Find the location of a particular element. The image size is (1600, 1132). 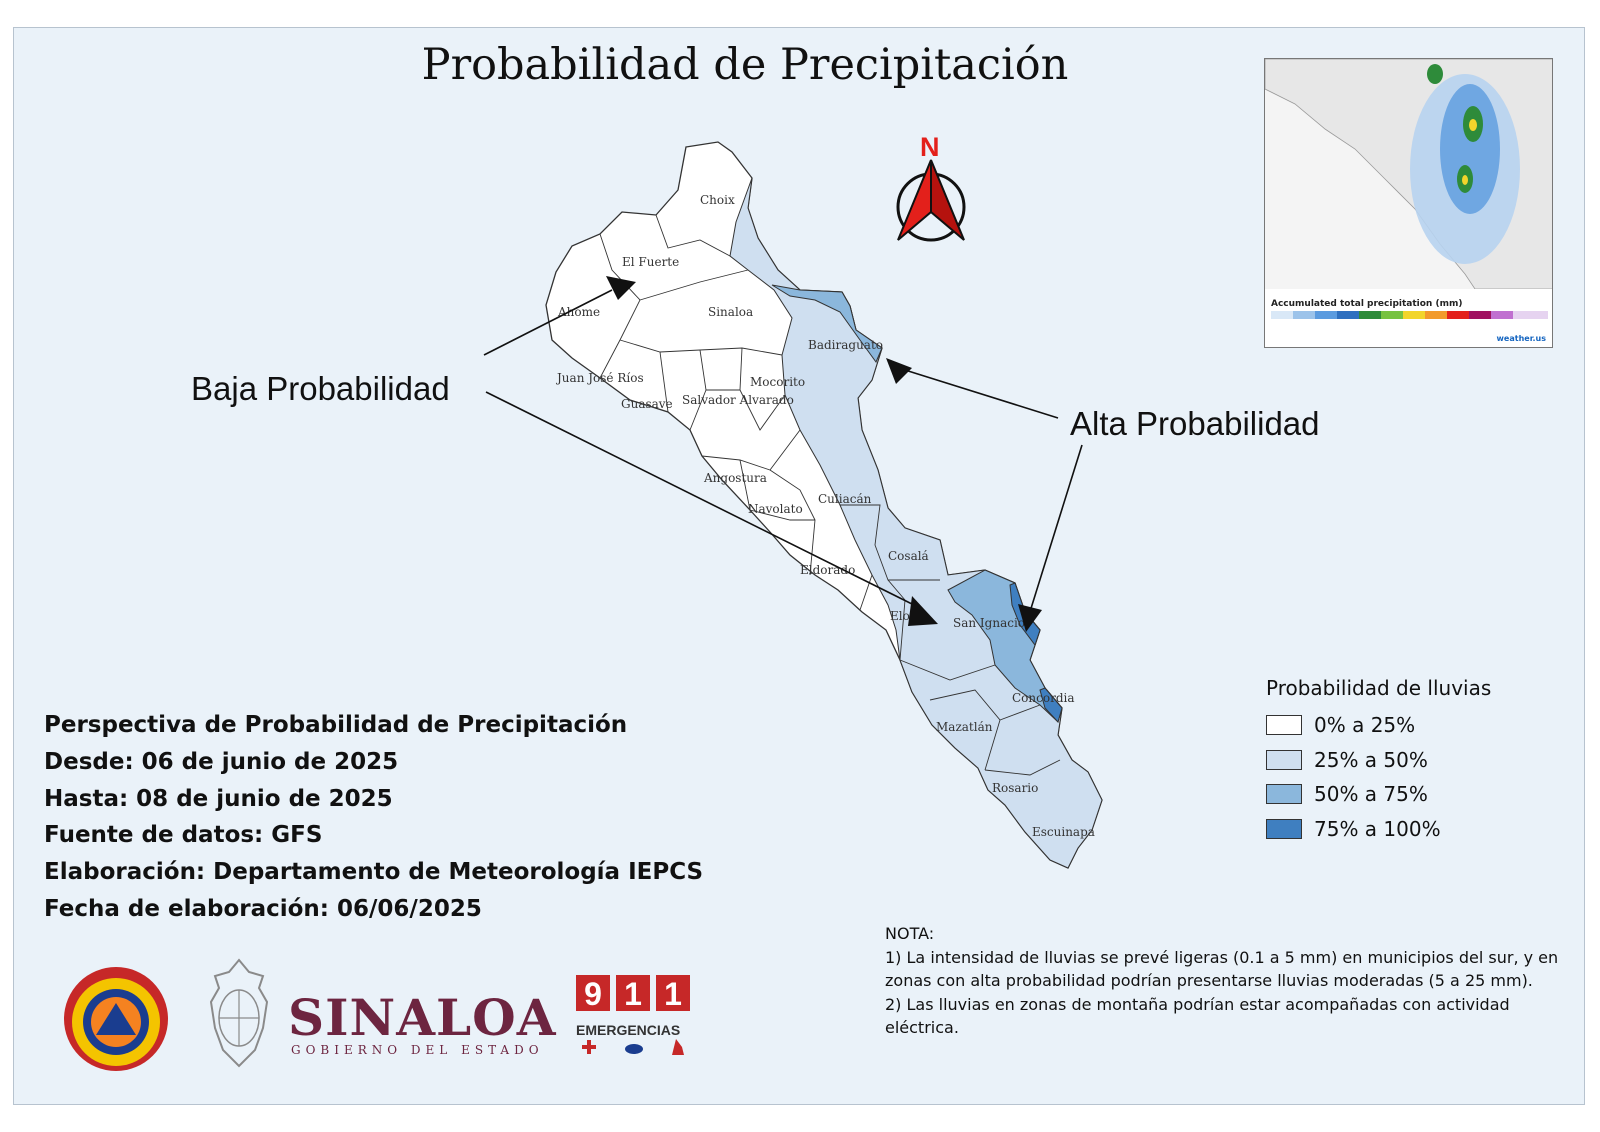

label-rosario: Rosario is located at coordinates (1015, 788).